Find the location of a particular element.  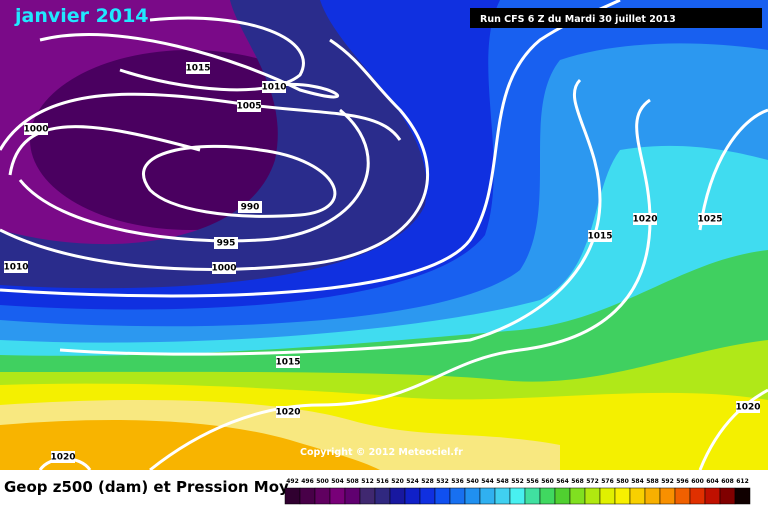

scale-label: 564 is located at coordinates (562, 481).